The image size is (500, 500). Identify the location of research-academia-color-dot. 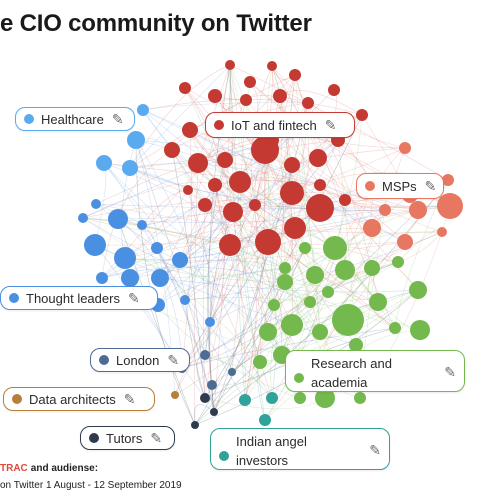
(299, 378).